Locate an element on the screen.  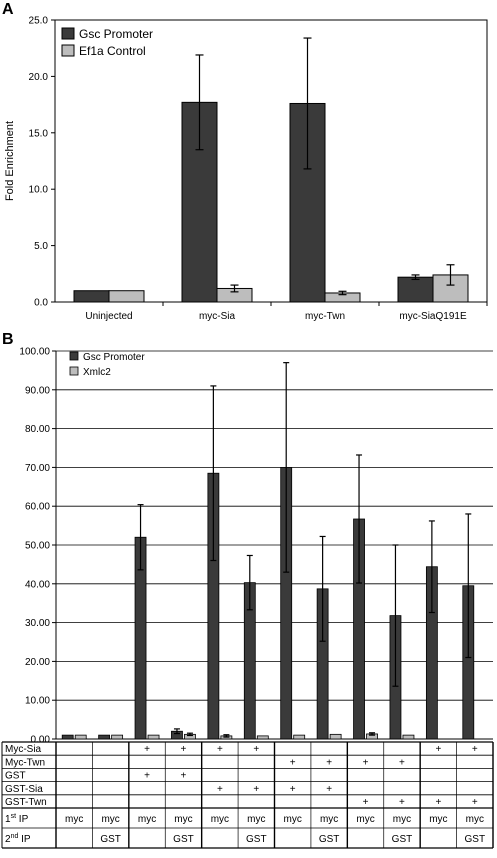
y-tick-label: 20.0 is located at coordinates (39, 77).